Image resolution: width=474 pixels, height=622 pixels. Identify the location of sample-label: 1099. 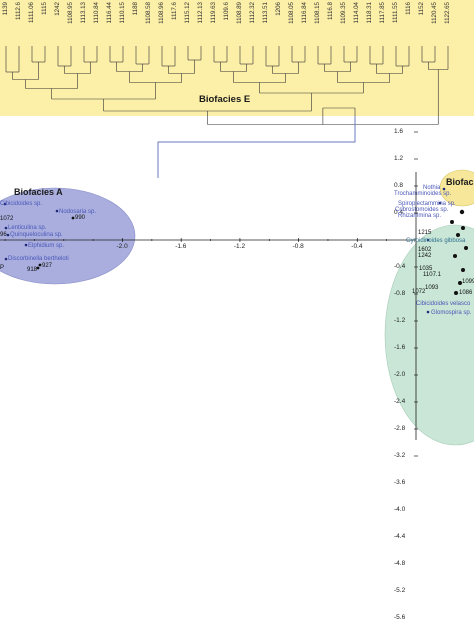
(468, 282).